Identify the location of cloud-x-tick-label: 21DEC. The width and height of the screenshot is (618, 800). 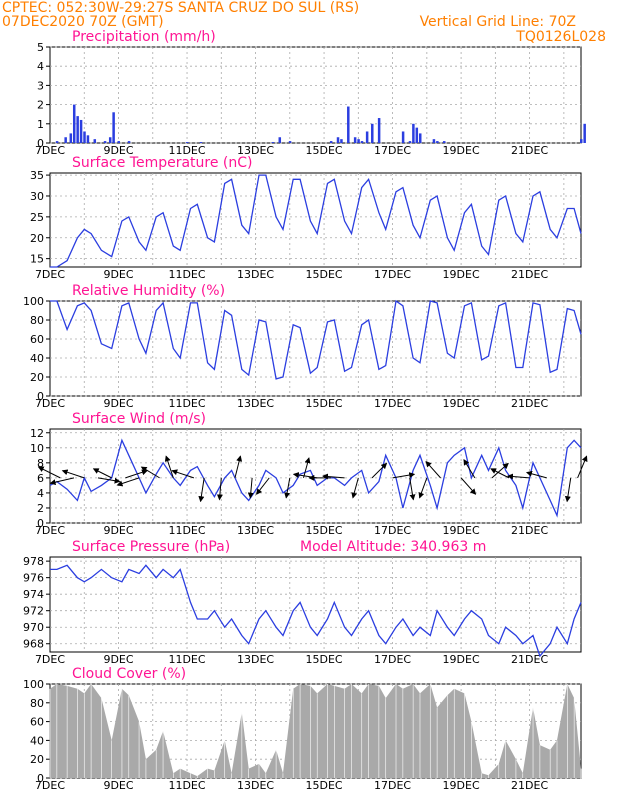
(529, 785).